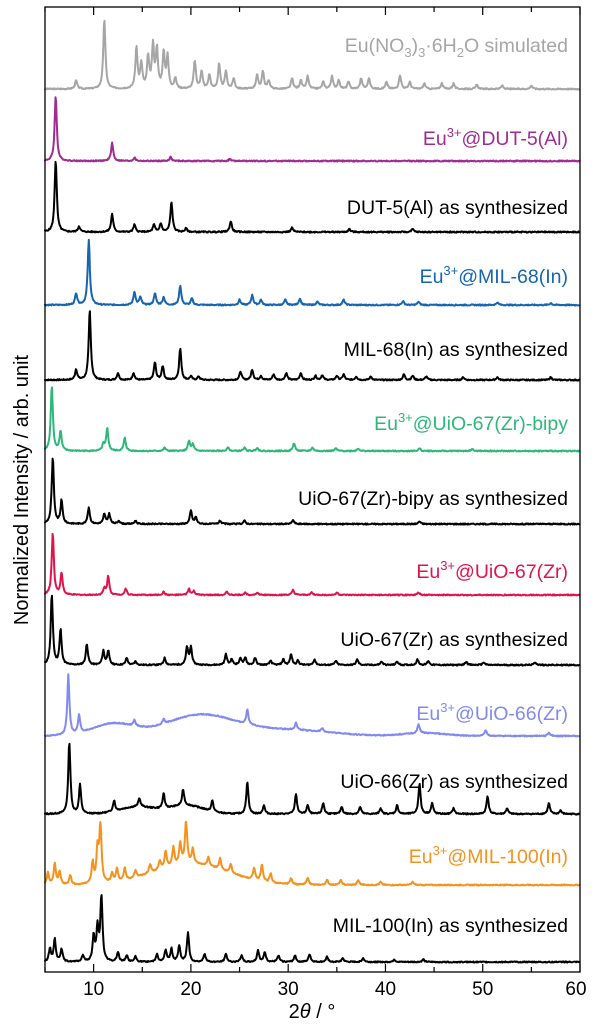 The height and width of the screenshot is (1035, 595). What do you see at coordinates (294, 1012) in the screenshot?
I see `x-axis-label-prefix: 2` at bounding box center [294, 1012].